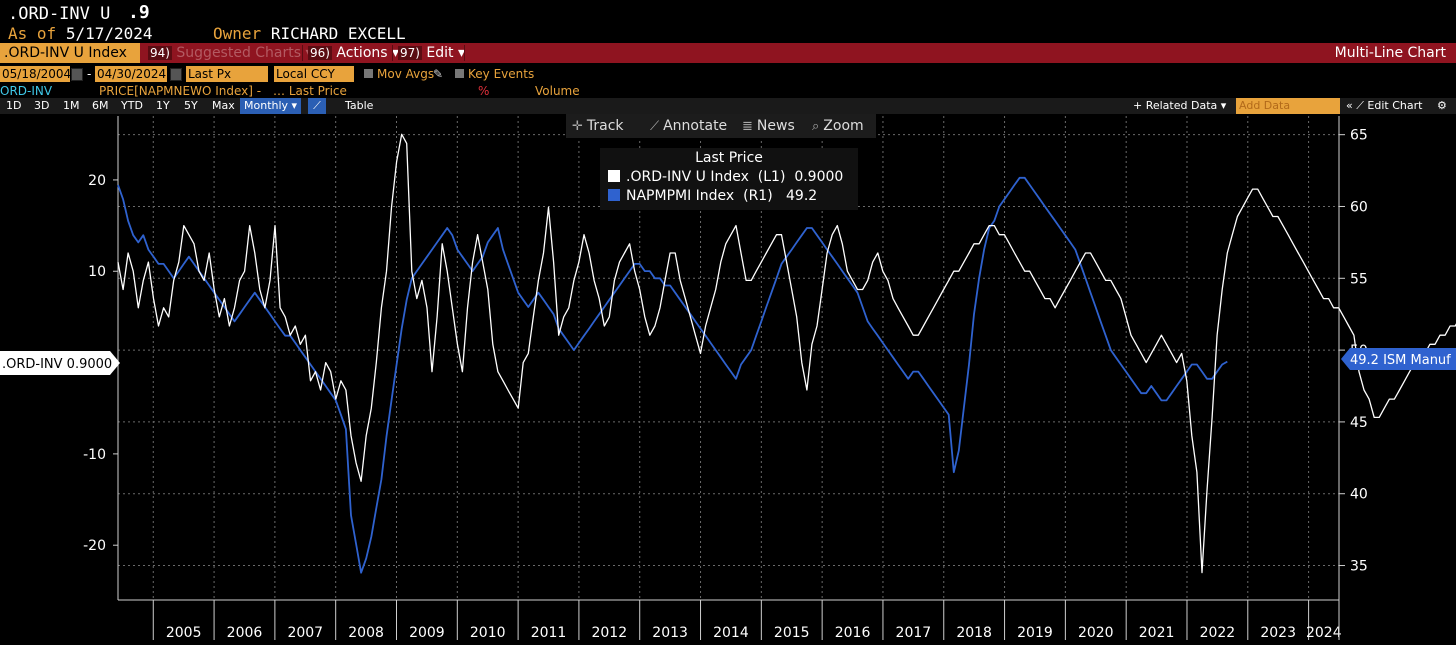  Describe the element at coordinates (314, 74) in the screenshot. I see `currency-select: Local CCY` at that location.